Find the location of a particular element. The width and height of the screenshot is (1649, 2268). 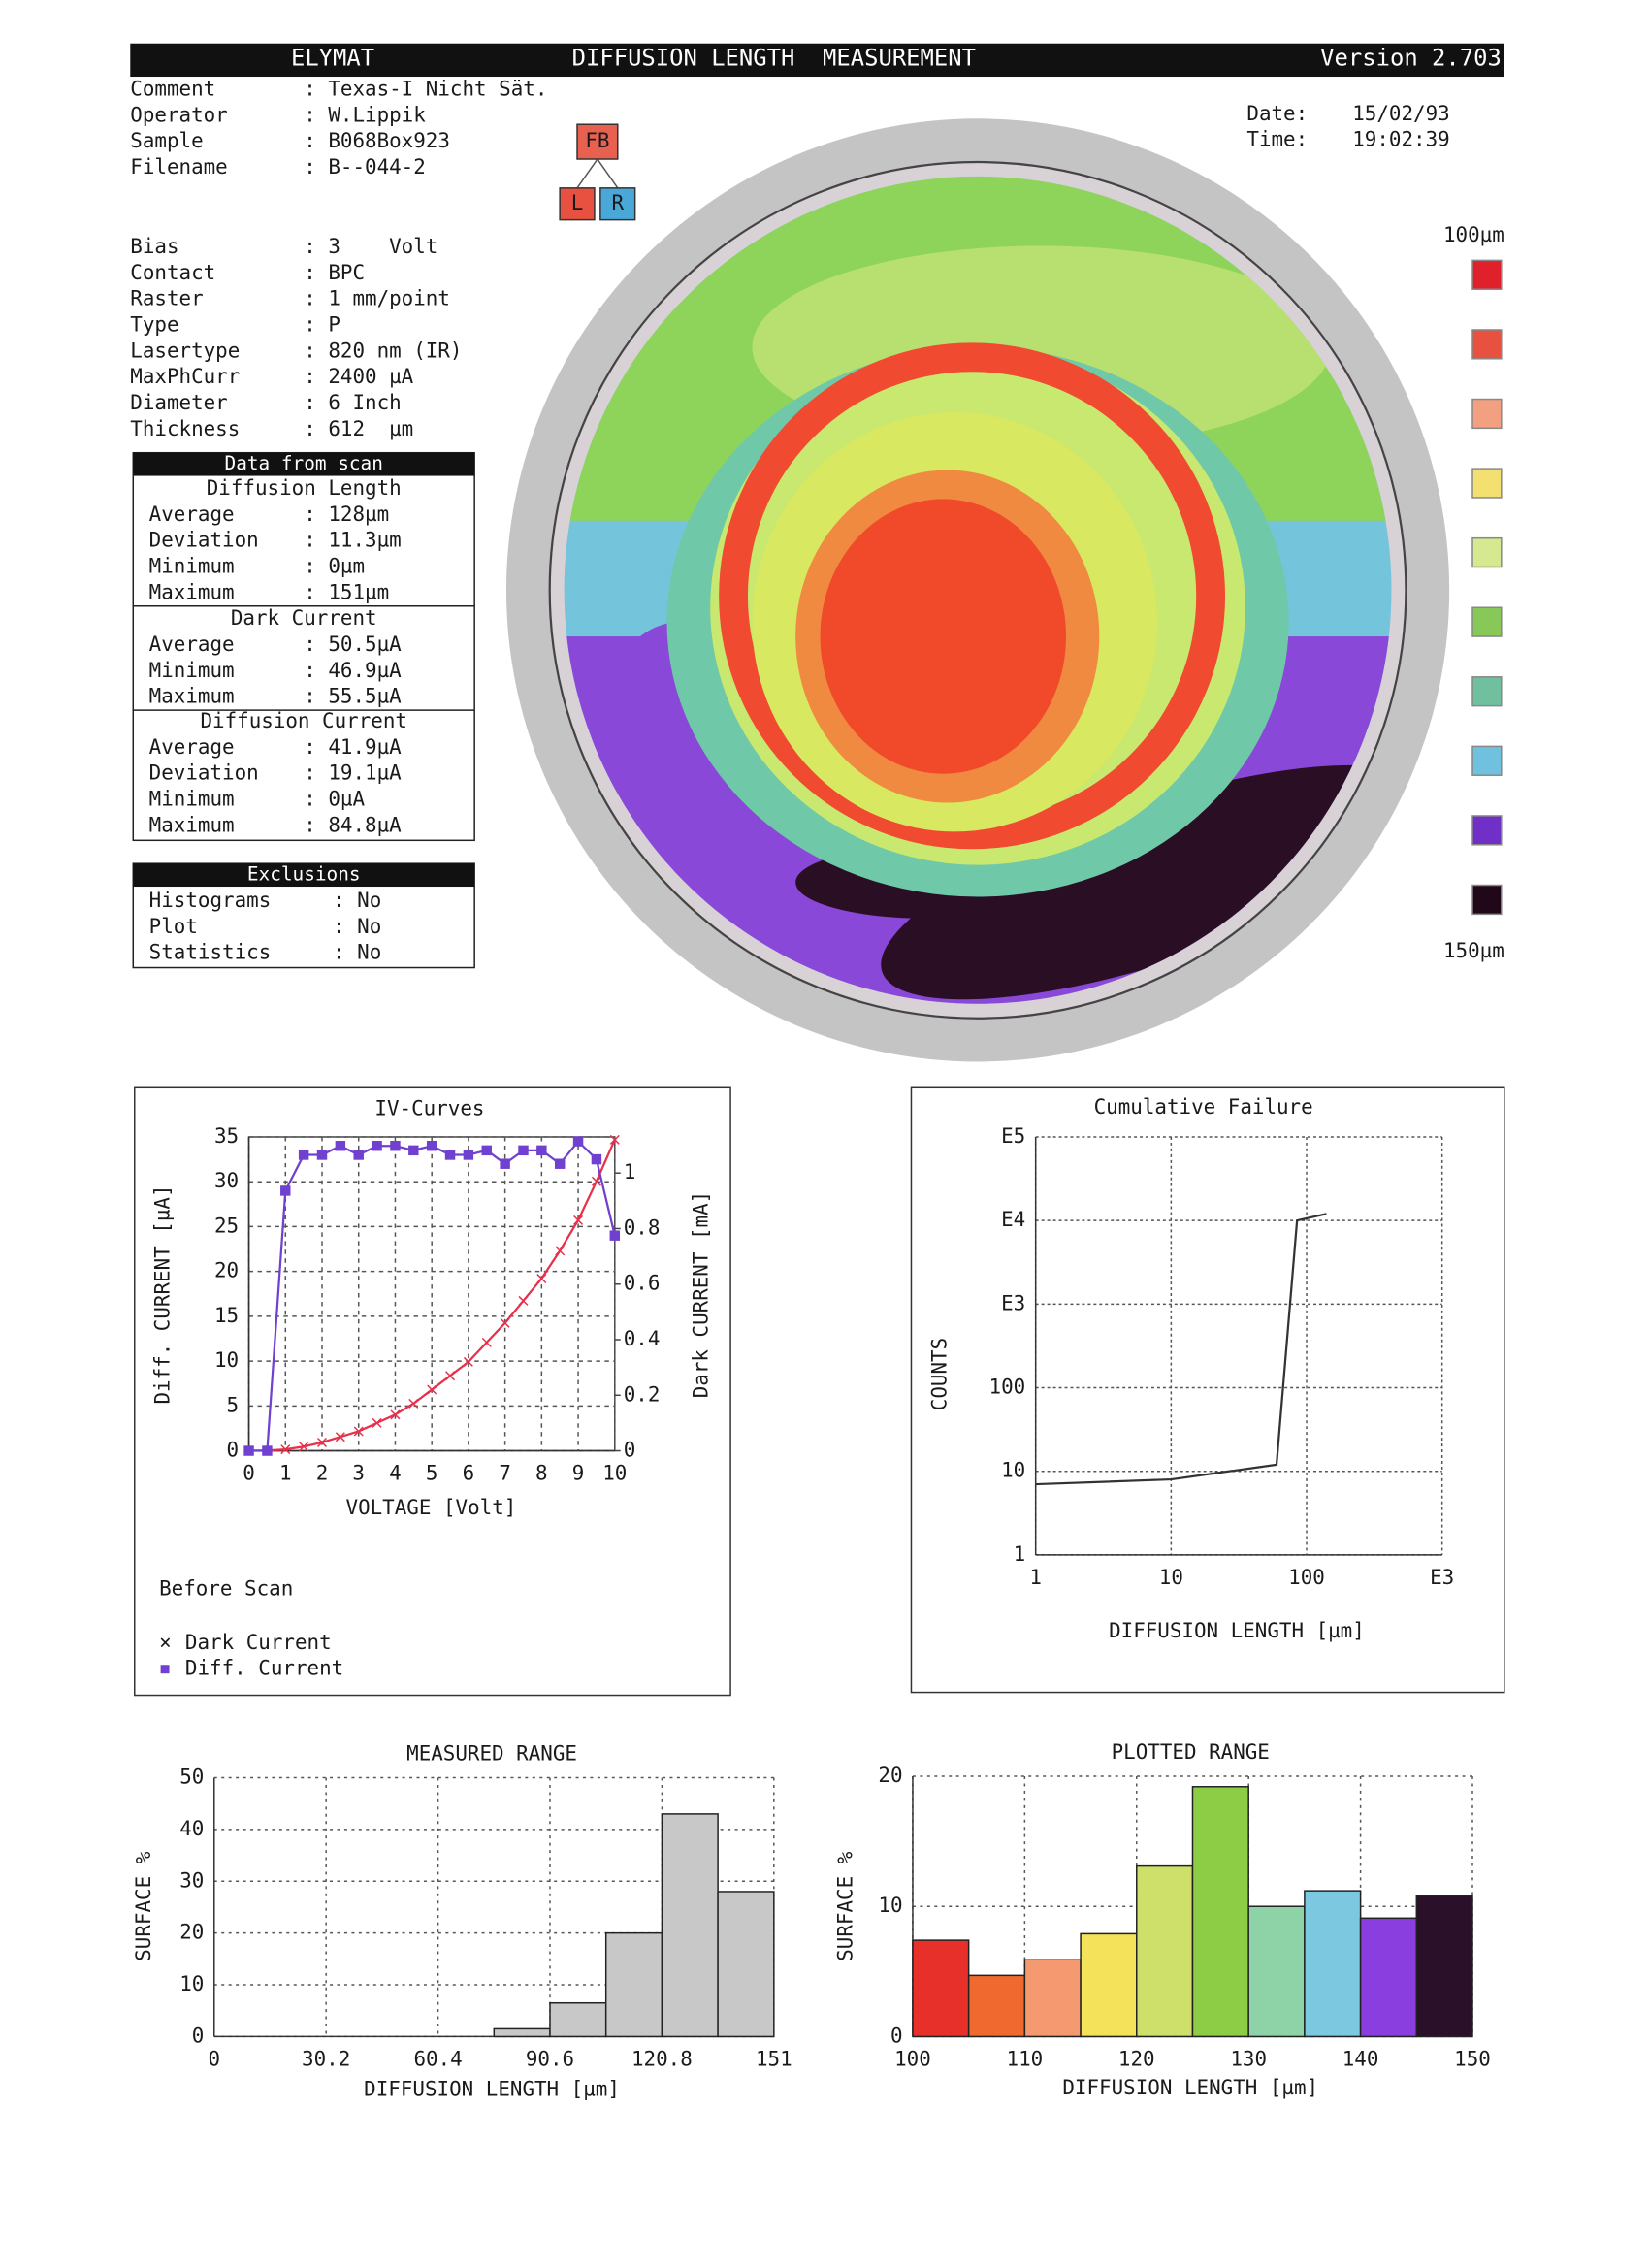

series-line is located at coordinates (1181, 1349).